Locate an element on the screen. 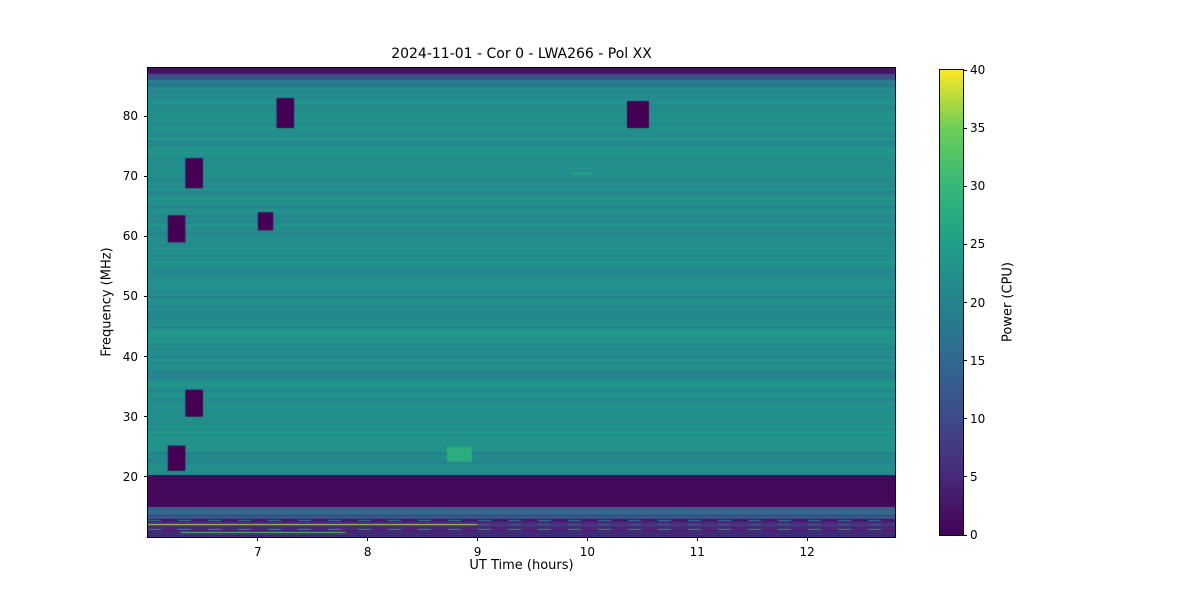 This screenshot has height=600, width=1200. colorbar-tick-label: 5 is located at coordinates (974, 476).